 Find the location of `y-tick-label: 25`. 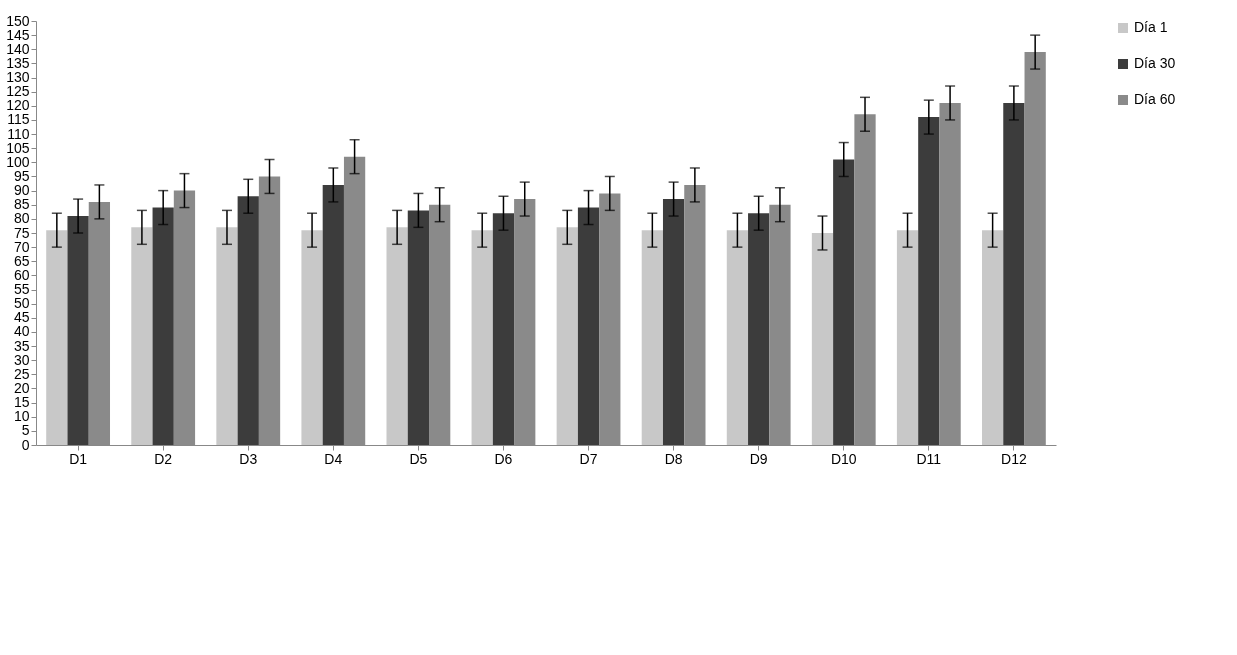

y-tick-label: 25 is located at coordinates (21, 373).